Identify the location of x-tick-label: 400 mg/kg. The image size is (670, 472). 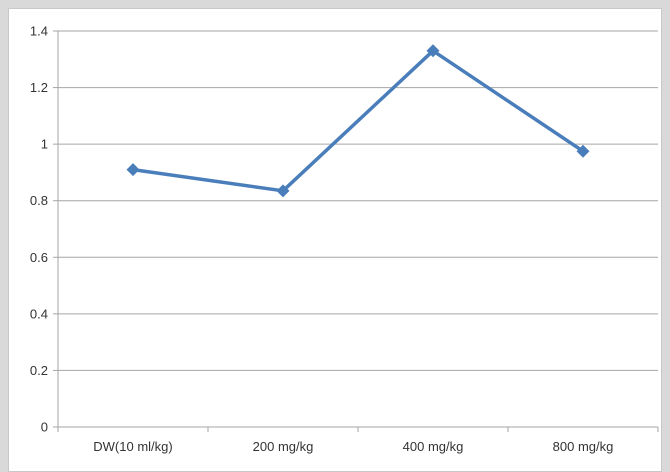
(433, 446).